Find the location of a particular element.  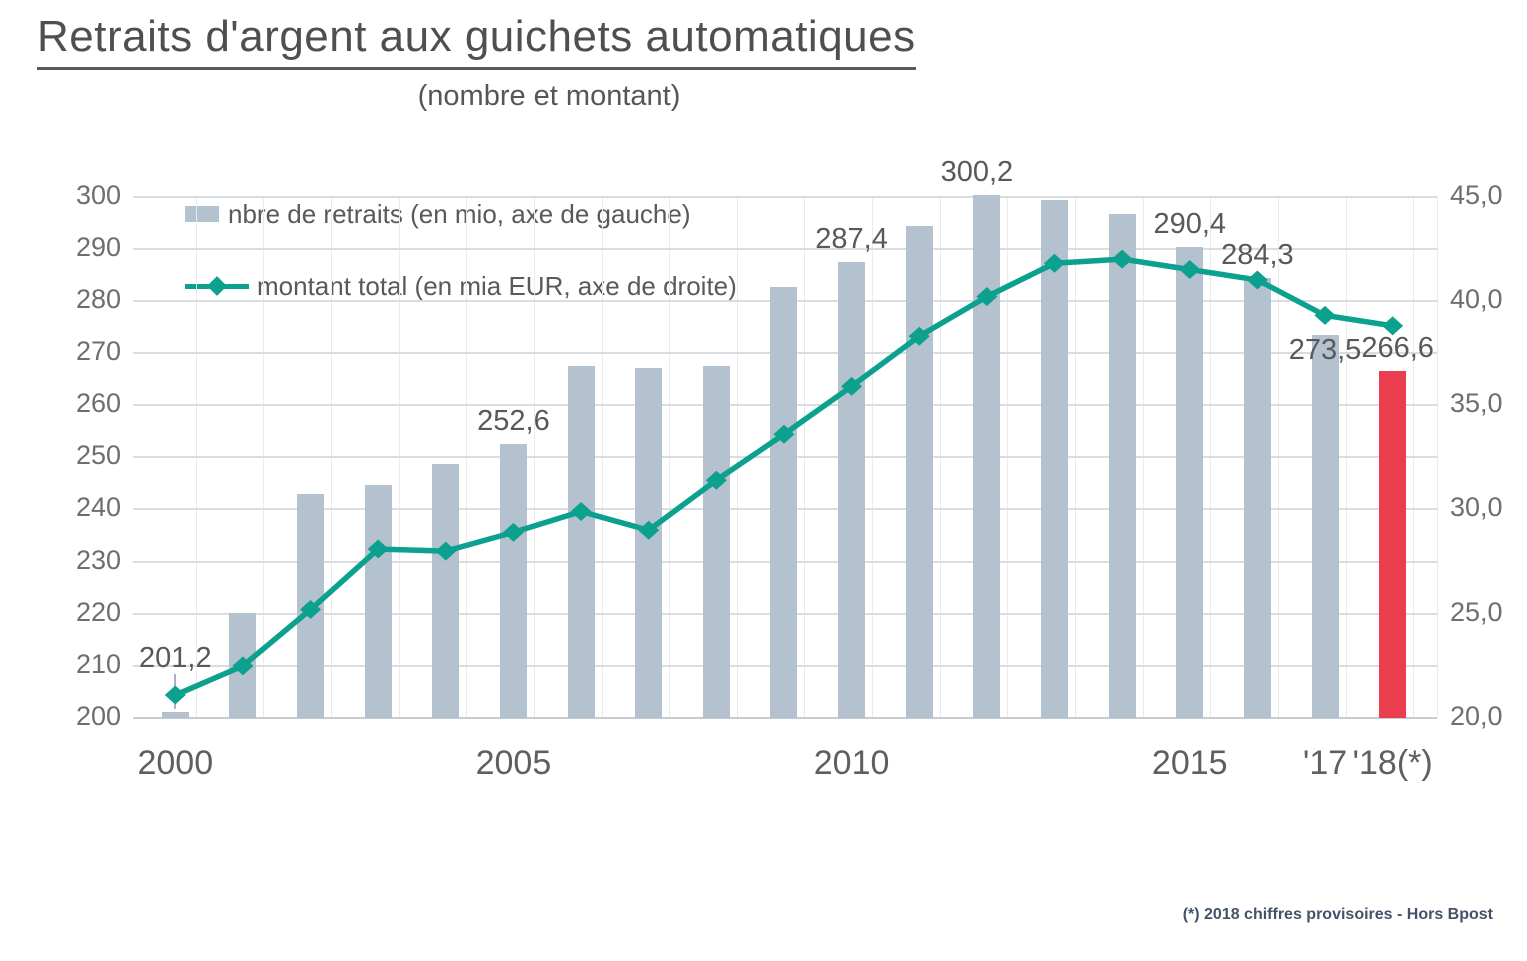

line-series-swatch-icon is located at coordinates (217, 286).